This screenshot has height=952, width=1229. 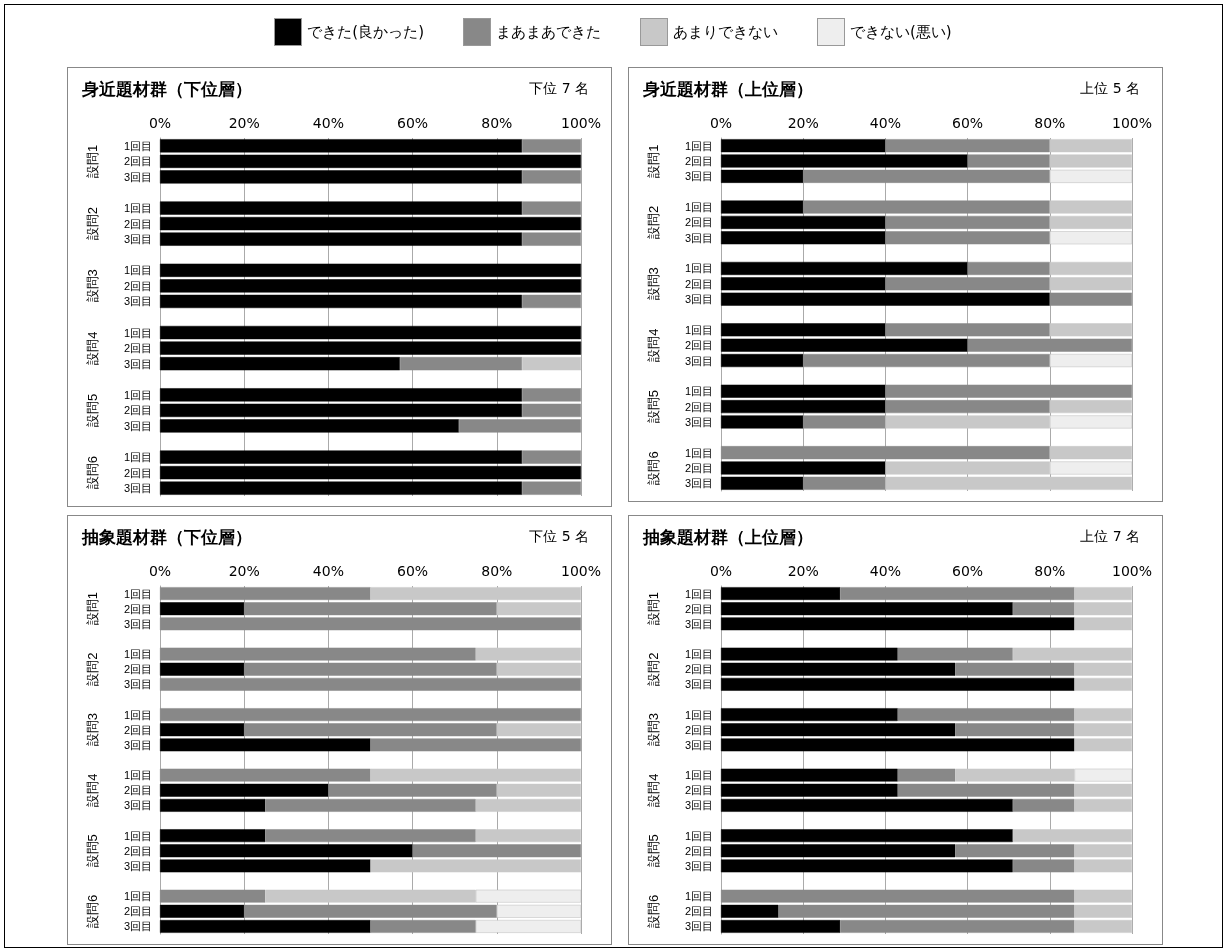 What do you see at coordinates (728, 537) in the screenshot?
I see `chart-title: 抽象題材群（上位層）` at bounding box center [728, 537].